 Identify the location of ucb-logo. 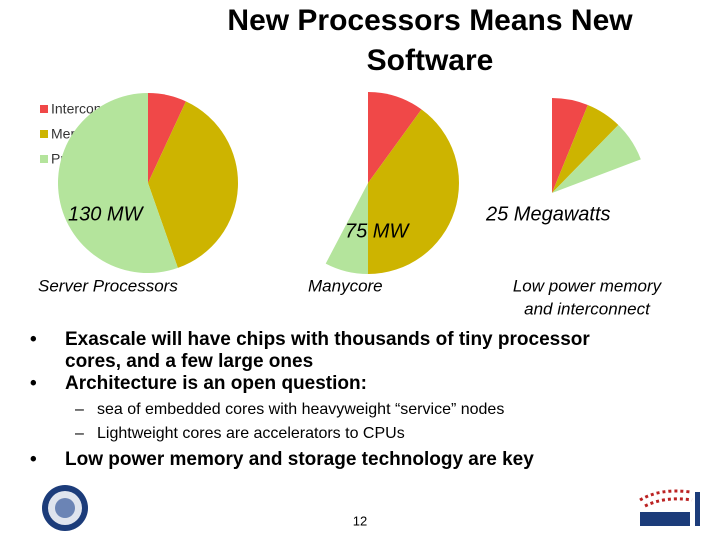
(65, 508).